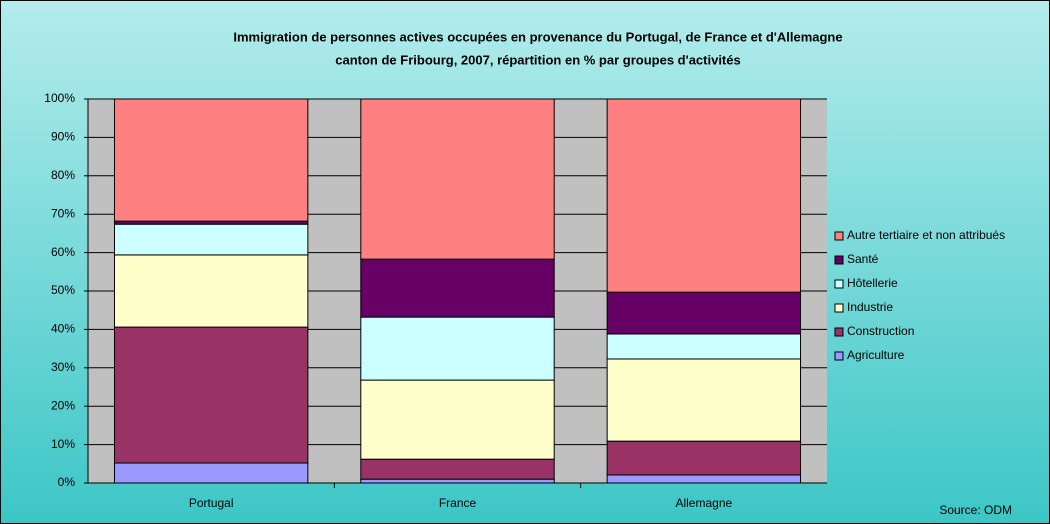 This screenshot has height=524, width=1050. What do you see at coordinates (458, 503) in the screenshot?
I see `x-tick-label: France` at bounding box center [458, 503].